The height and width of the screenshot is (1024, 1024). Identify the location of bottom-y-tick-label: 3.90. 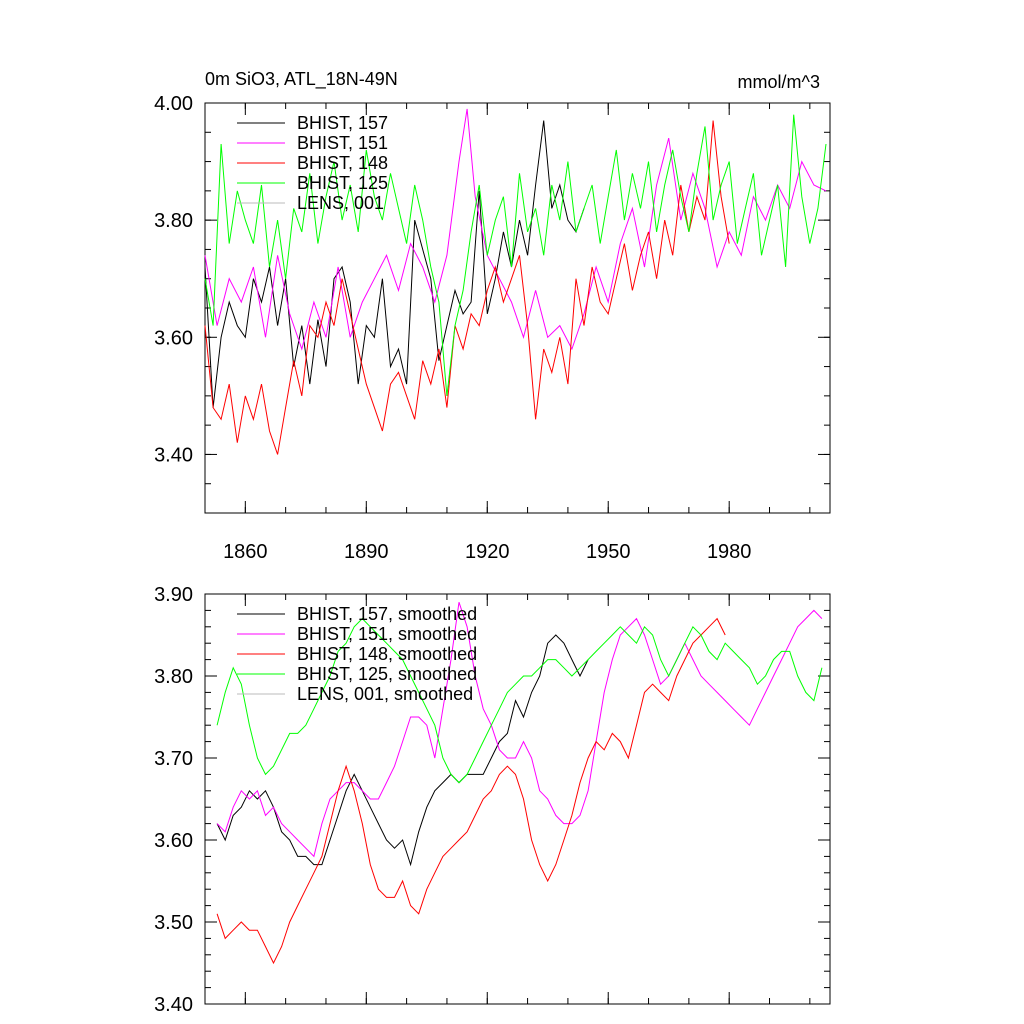
(173, 595).